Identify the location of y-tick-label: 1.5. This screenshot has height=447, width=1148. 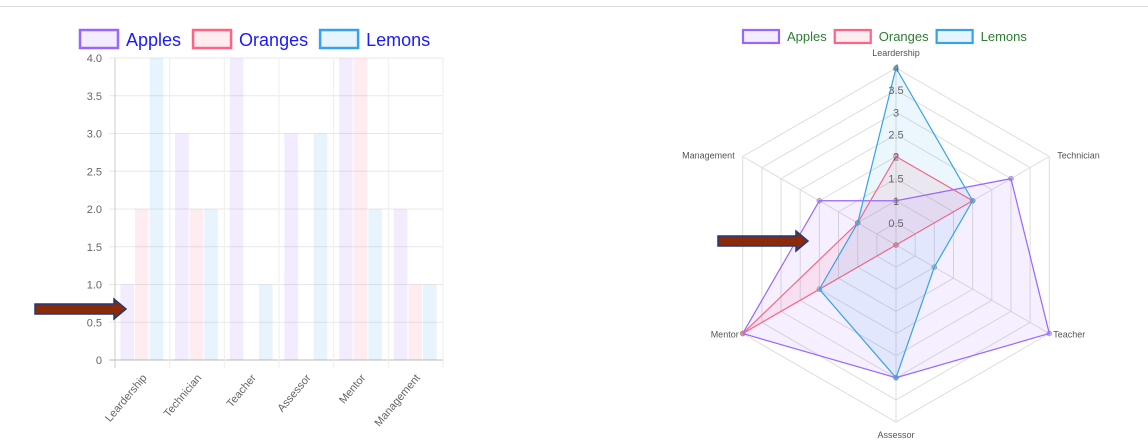
(94, 248).